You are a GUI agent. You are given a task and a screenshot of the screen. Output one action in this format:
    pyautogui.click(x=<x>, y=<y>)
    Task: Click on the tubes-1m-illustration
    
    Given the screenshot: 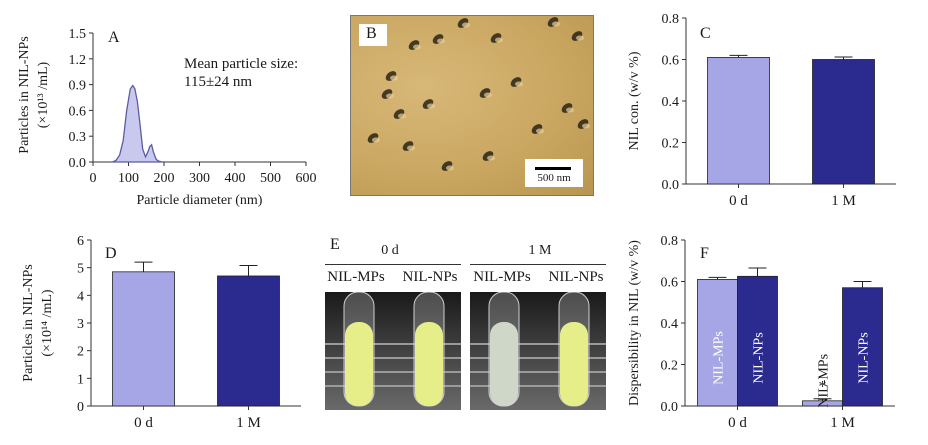 What is the action you would take?
    pyautogui.click(x=538, y=349)
    